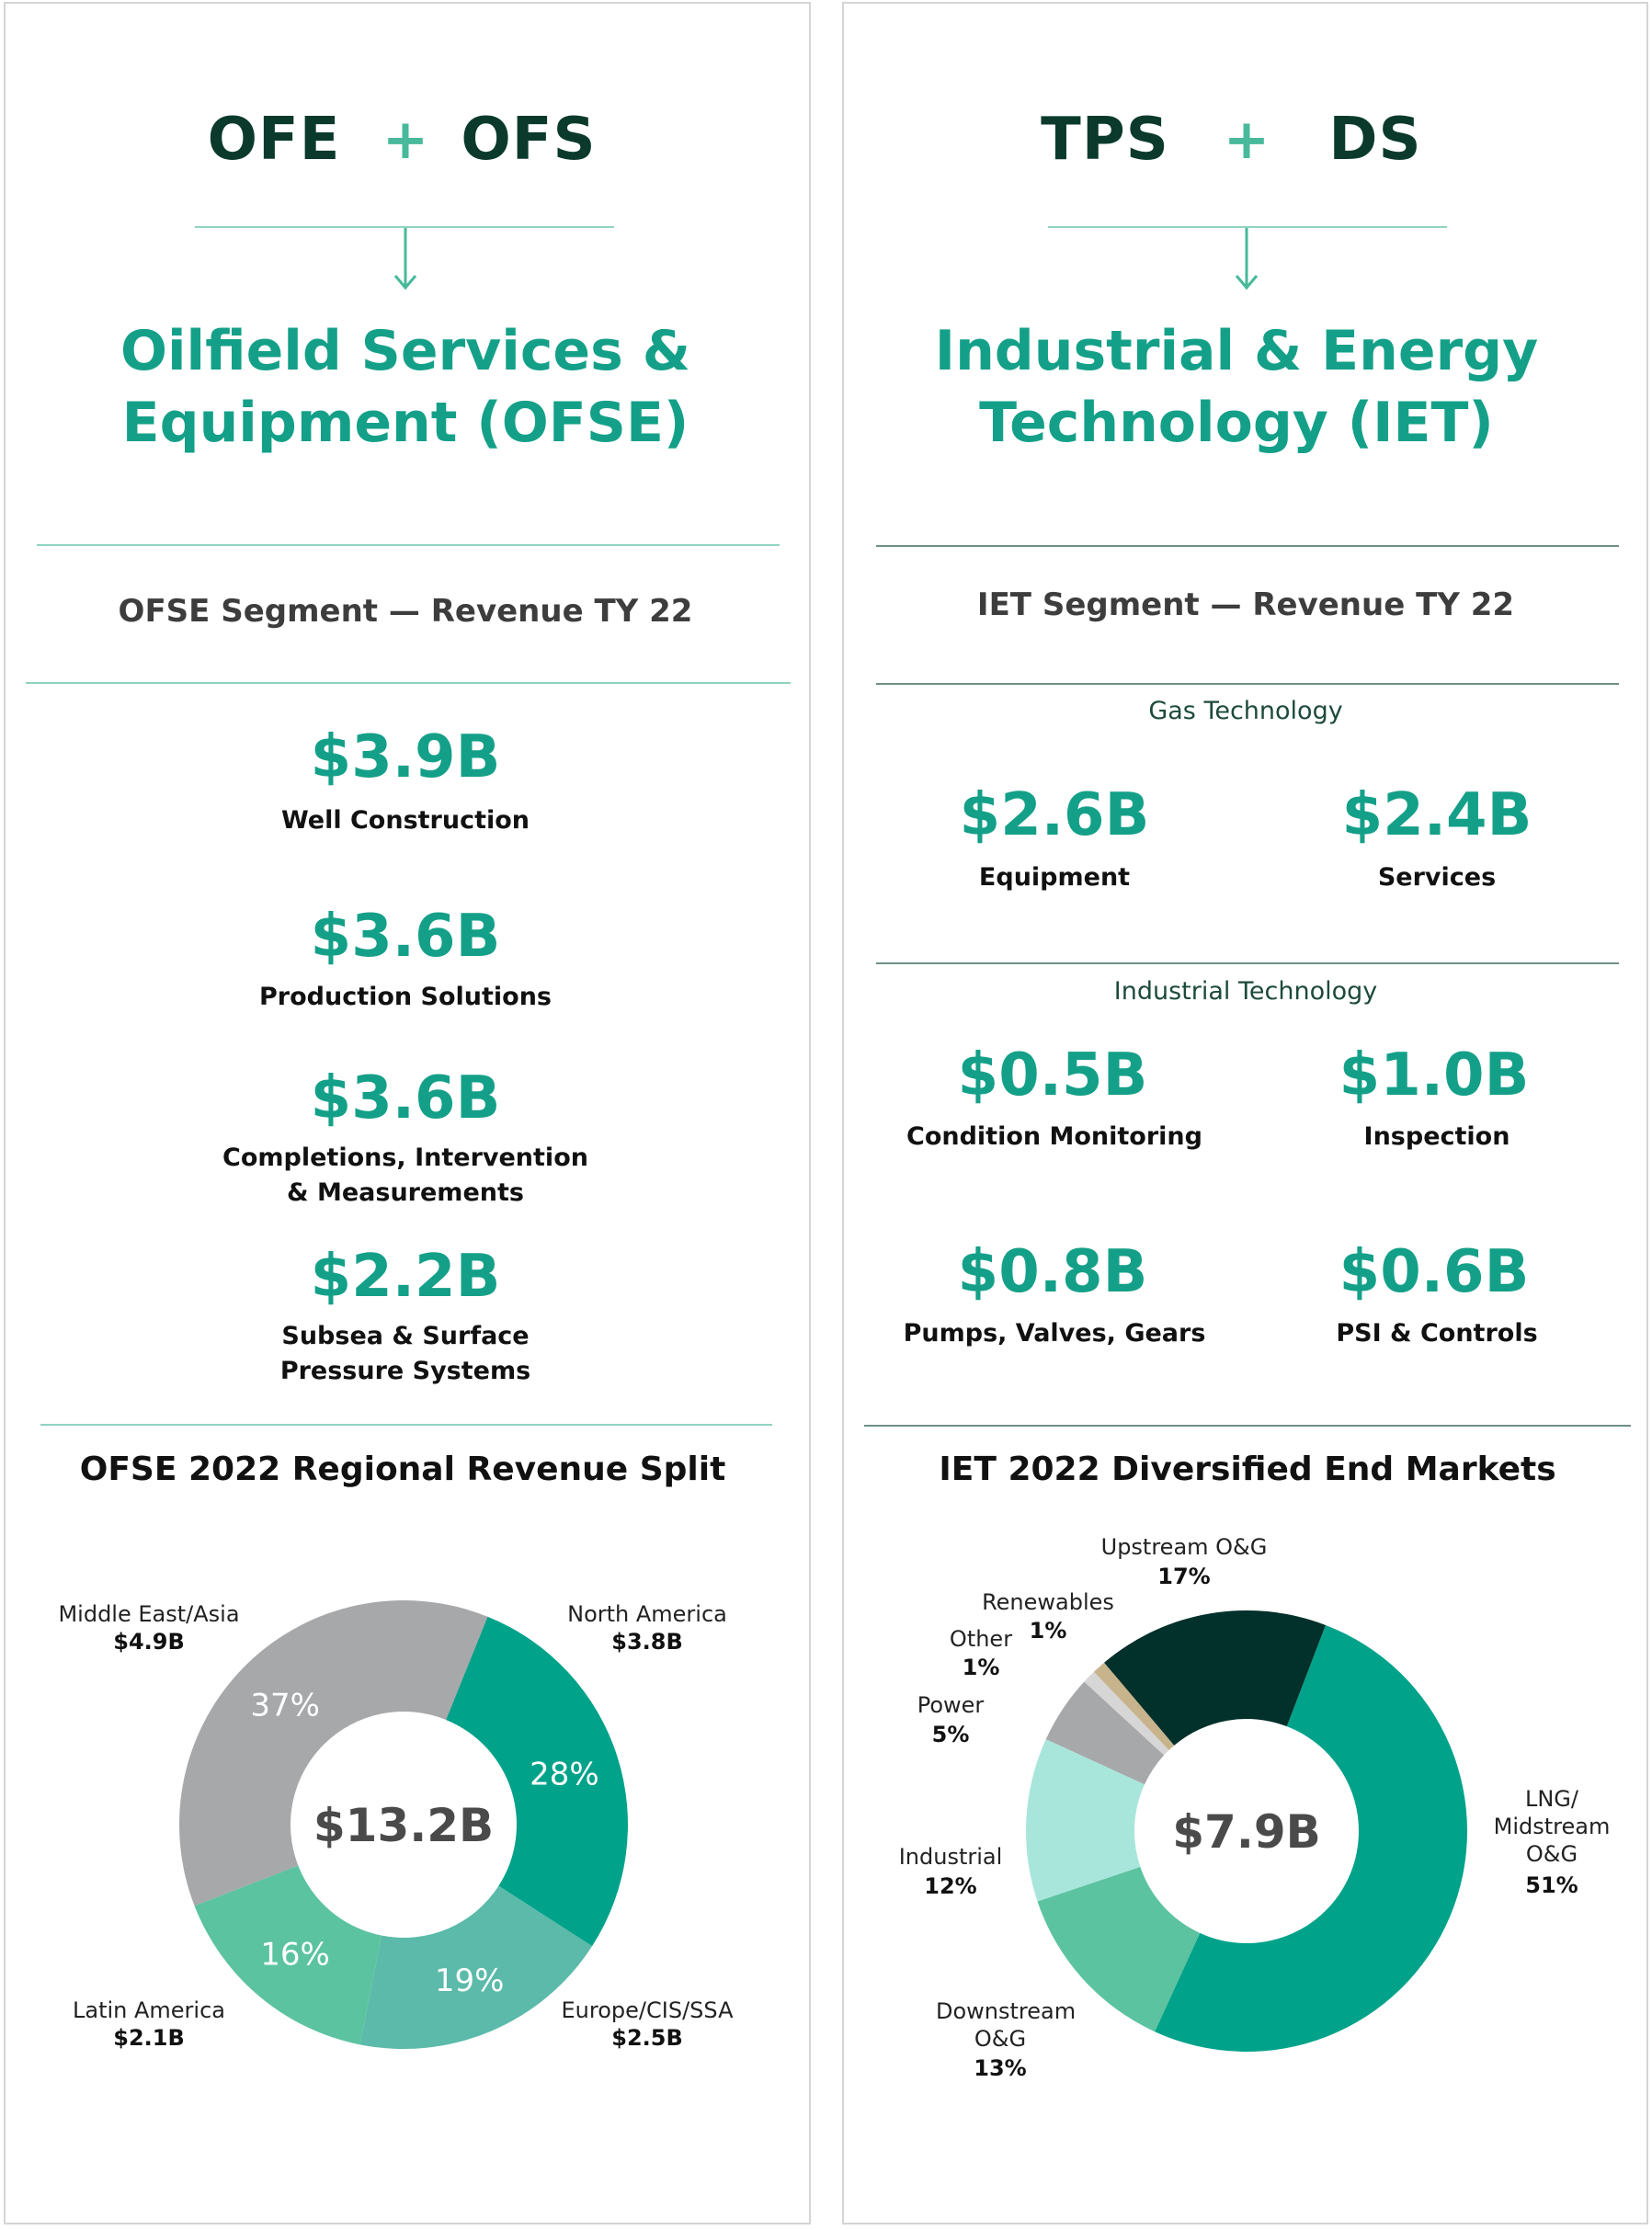 The height and width of the screenshot is (2230, 1652). I want to click on ofse-donut-chart: 28% 19% 16% 37% $13.2B, so click(404, 1824).